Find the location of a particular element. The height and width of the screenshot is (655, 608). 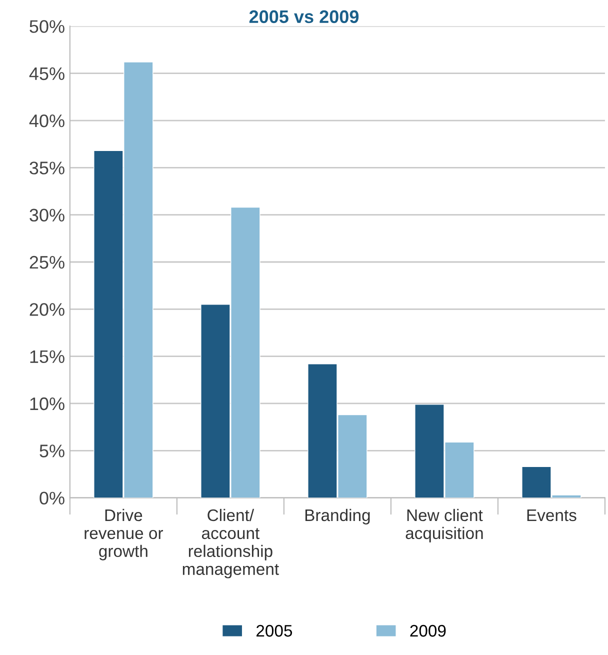

x-tick-label: New client acquisition is located at coordinates (444, 525).